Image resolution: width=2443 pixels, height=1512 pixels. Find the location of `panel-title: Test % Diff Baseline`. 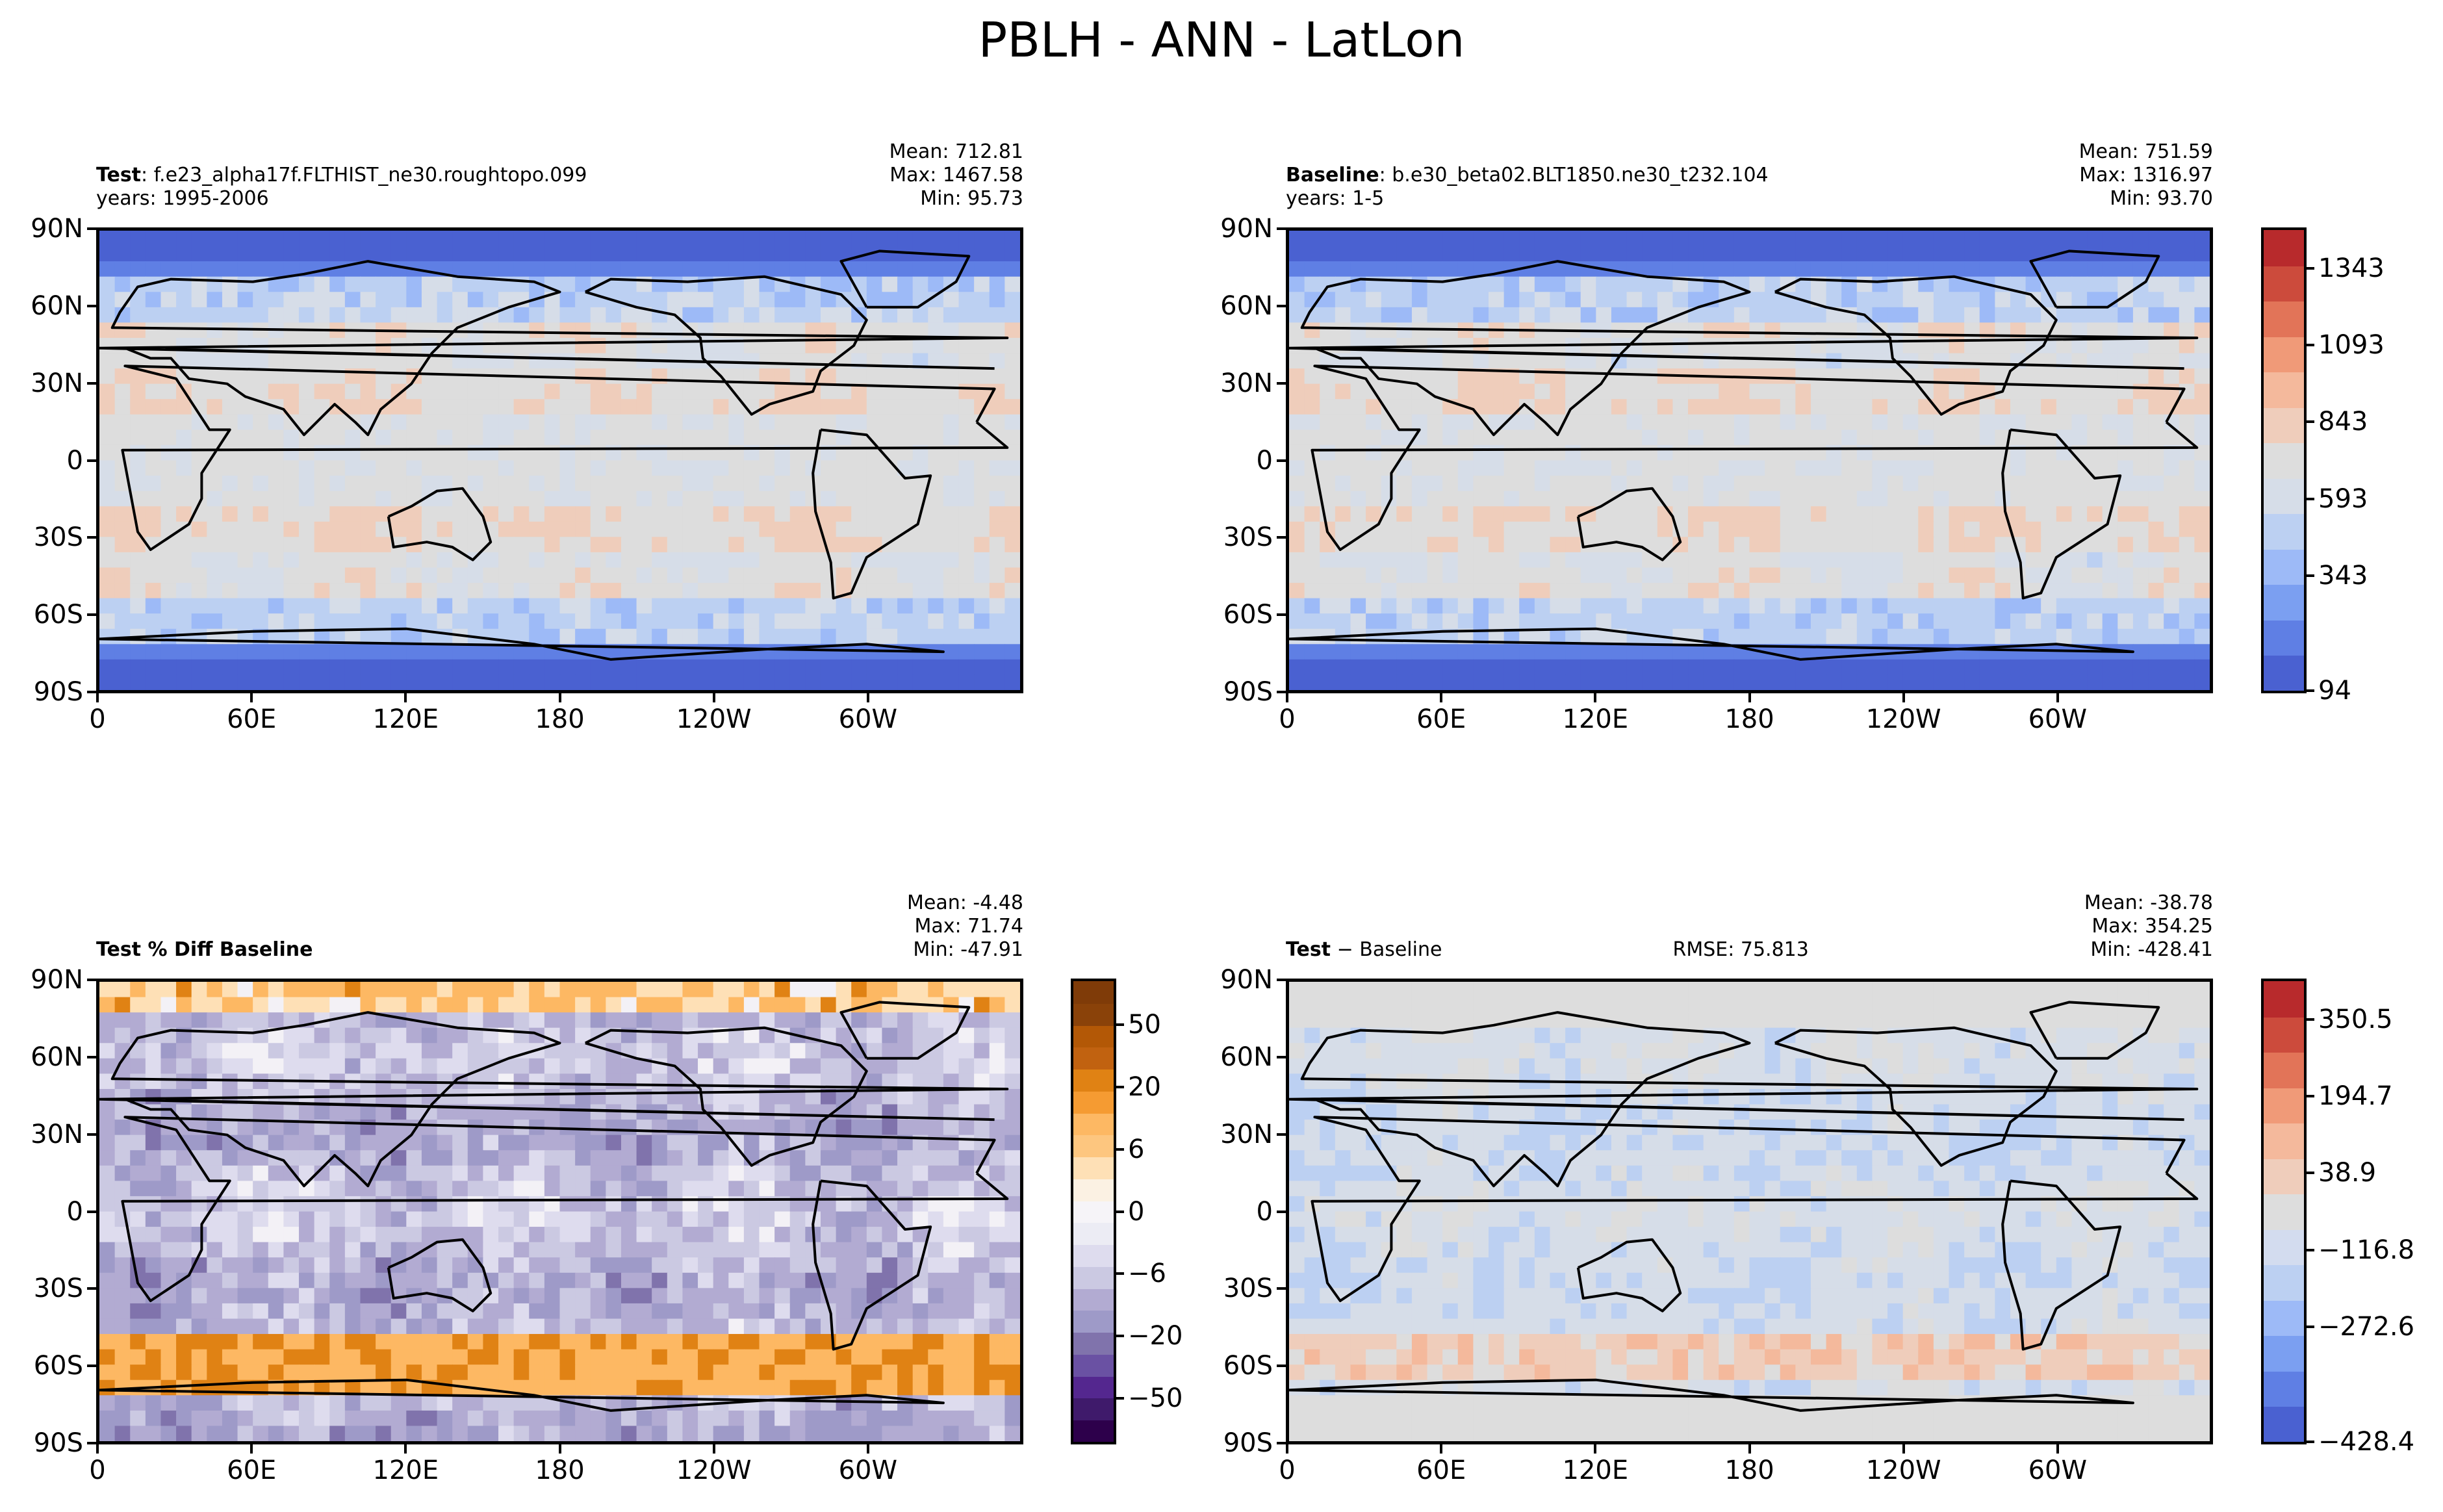

panel-title: Test % Diff Baseline is located at coordinates (204, 950).